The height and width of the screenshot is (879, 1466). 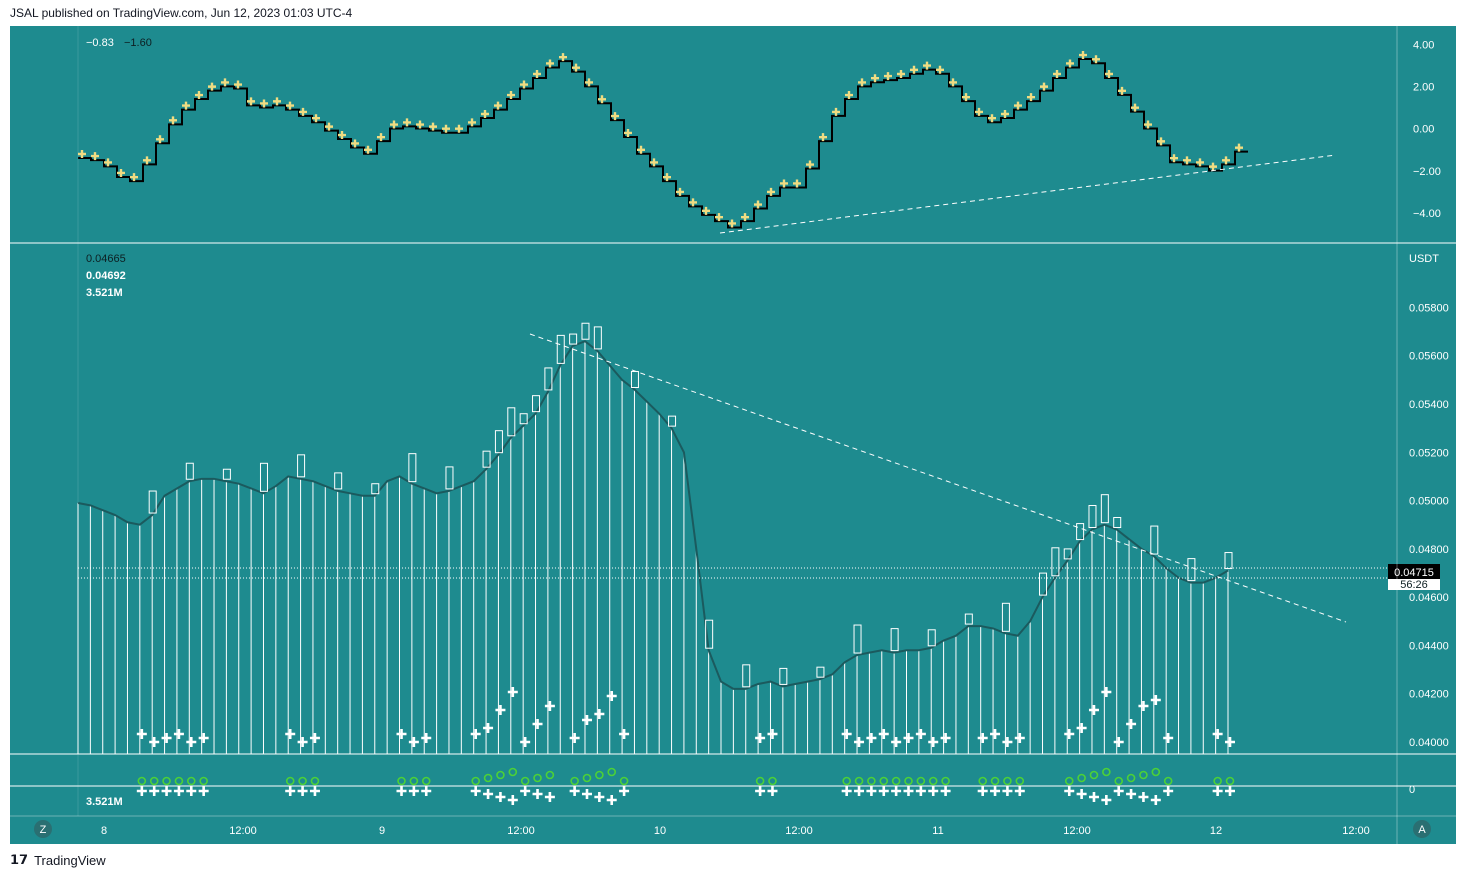 I want to click on footer-brand: 𝟭𝟳 TradingView, so click(x=58, y=860).